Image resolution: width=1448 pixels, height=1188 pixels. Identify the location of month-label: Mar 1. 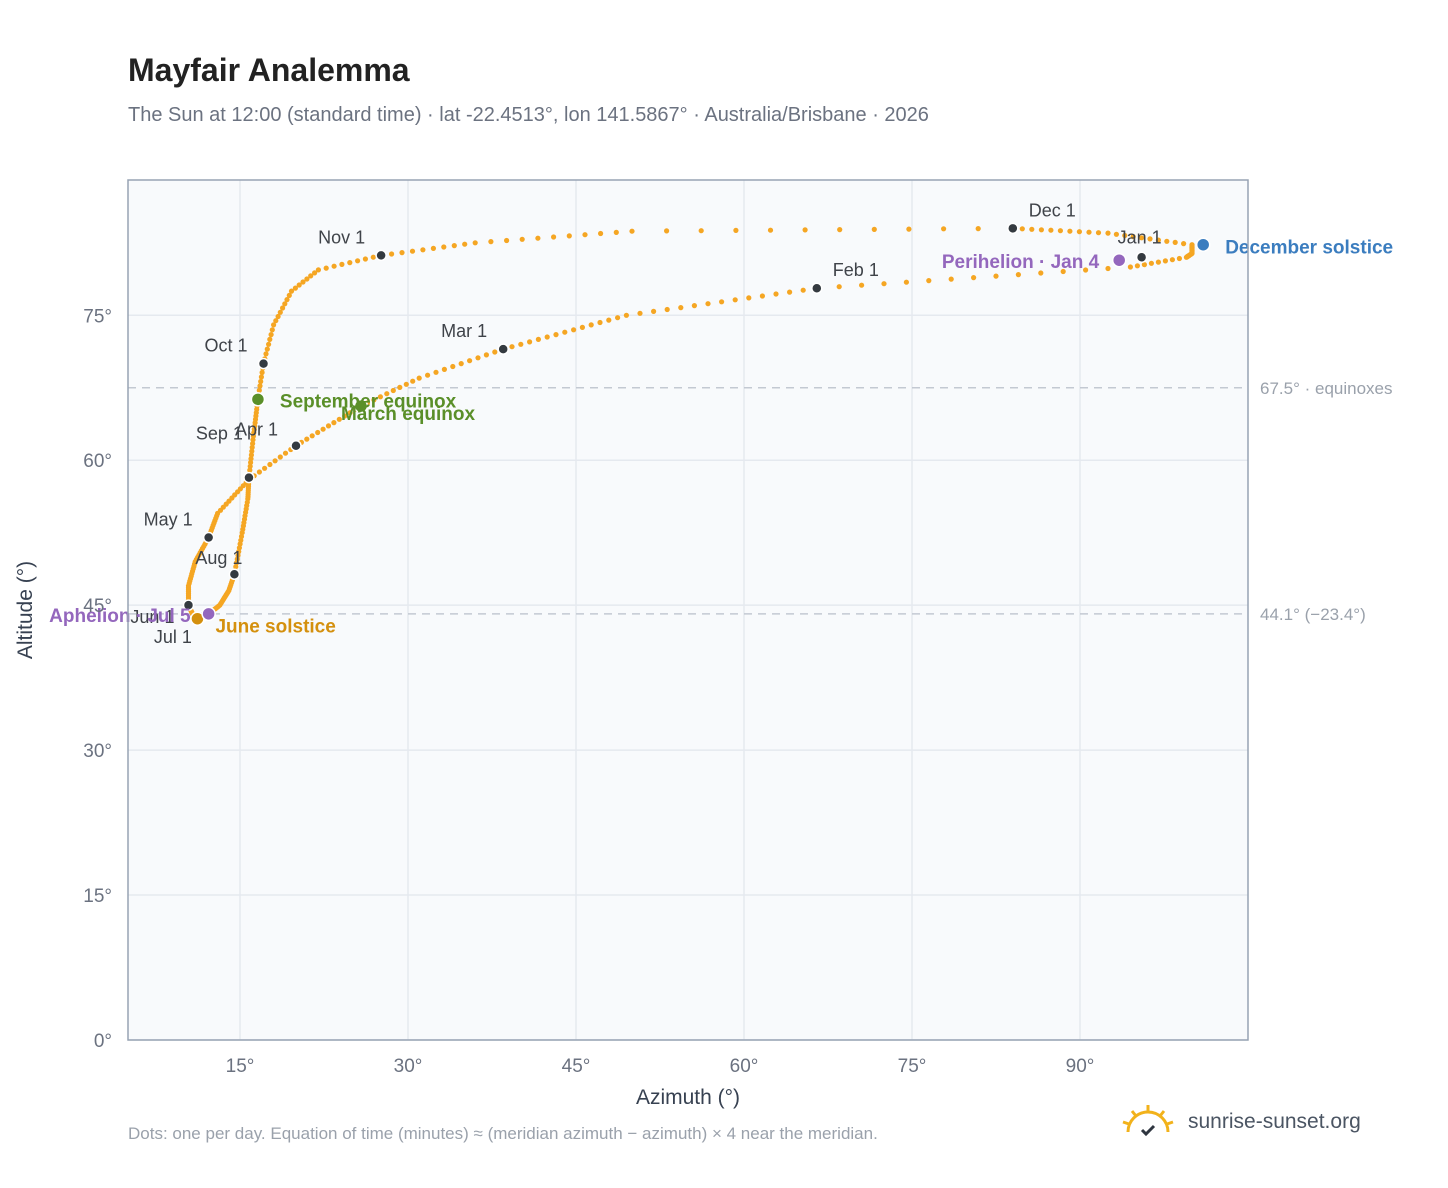
(464, 331).